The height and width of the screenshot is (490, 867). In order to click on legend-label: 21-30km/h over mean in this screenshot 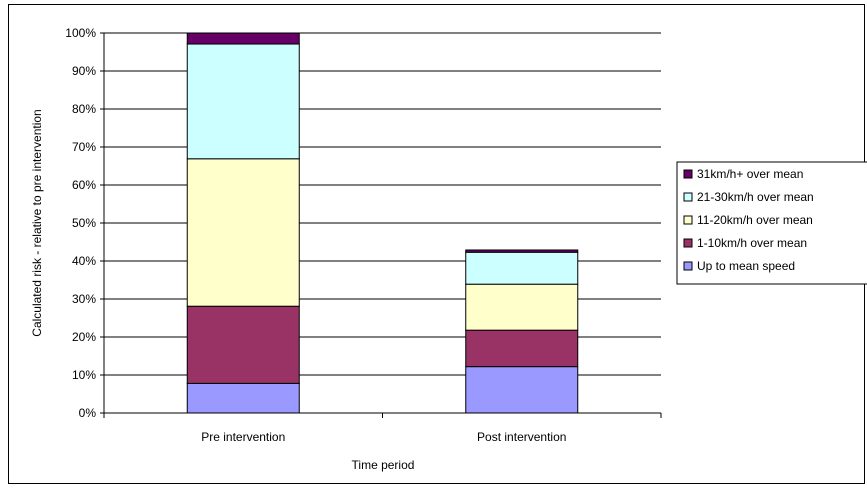, I will do `click(755, 197)`.